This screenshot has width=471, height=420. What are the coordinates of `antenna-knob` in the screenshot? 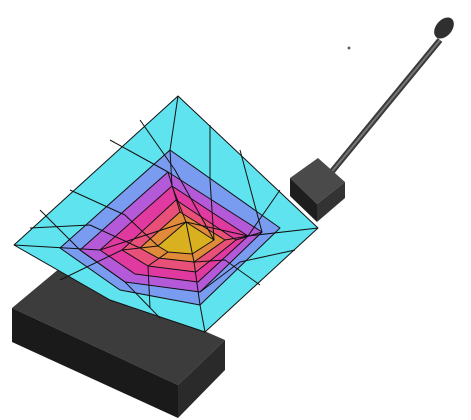 It's located at (444, 28).